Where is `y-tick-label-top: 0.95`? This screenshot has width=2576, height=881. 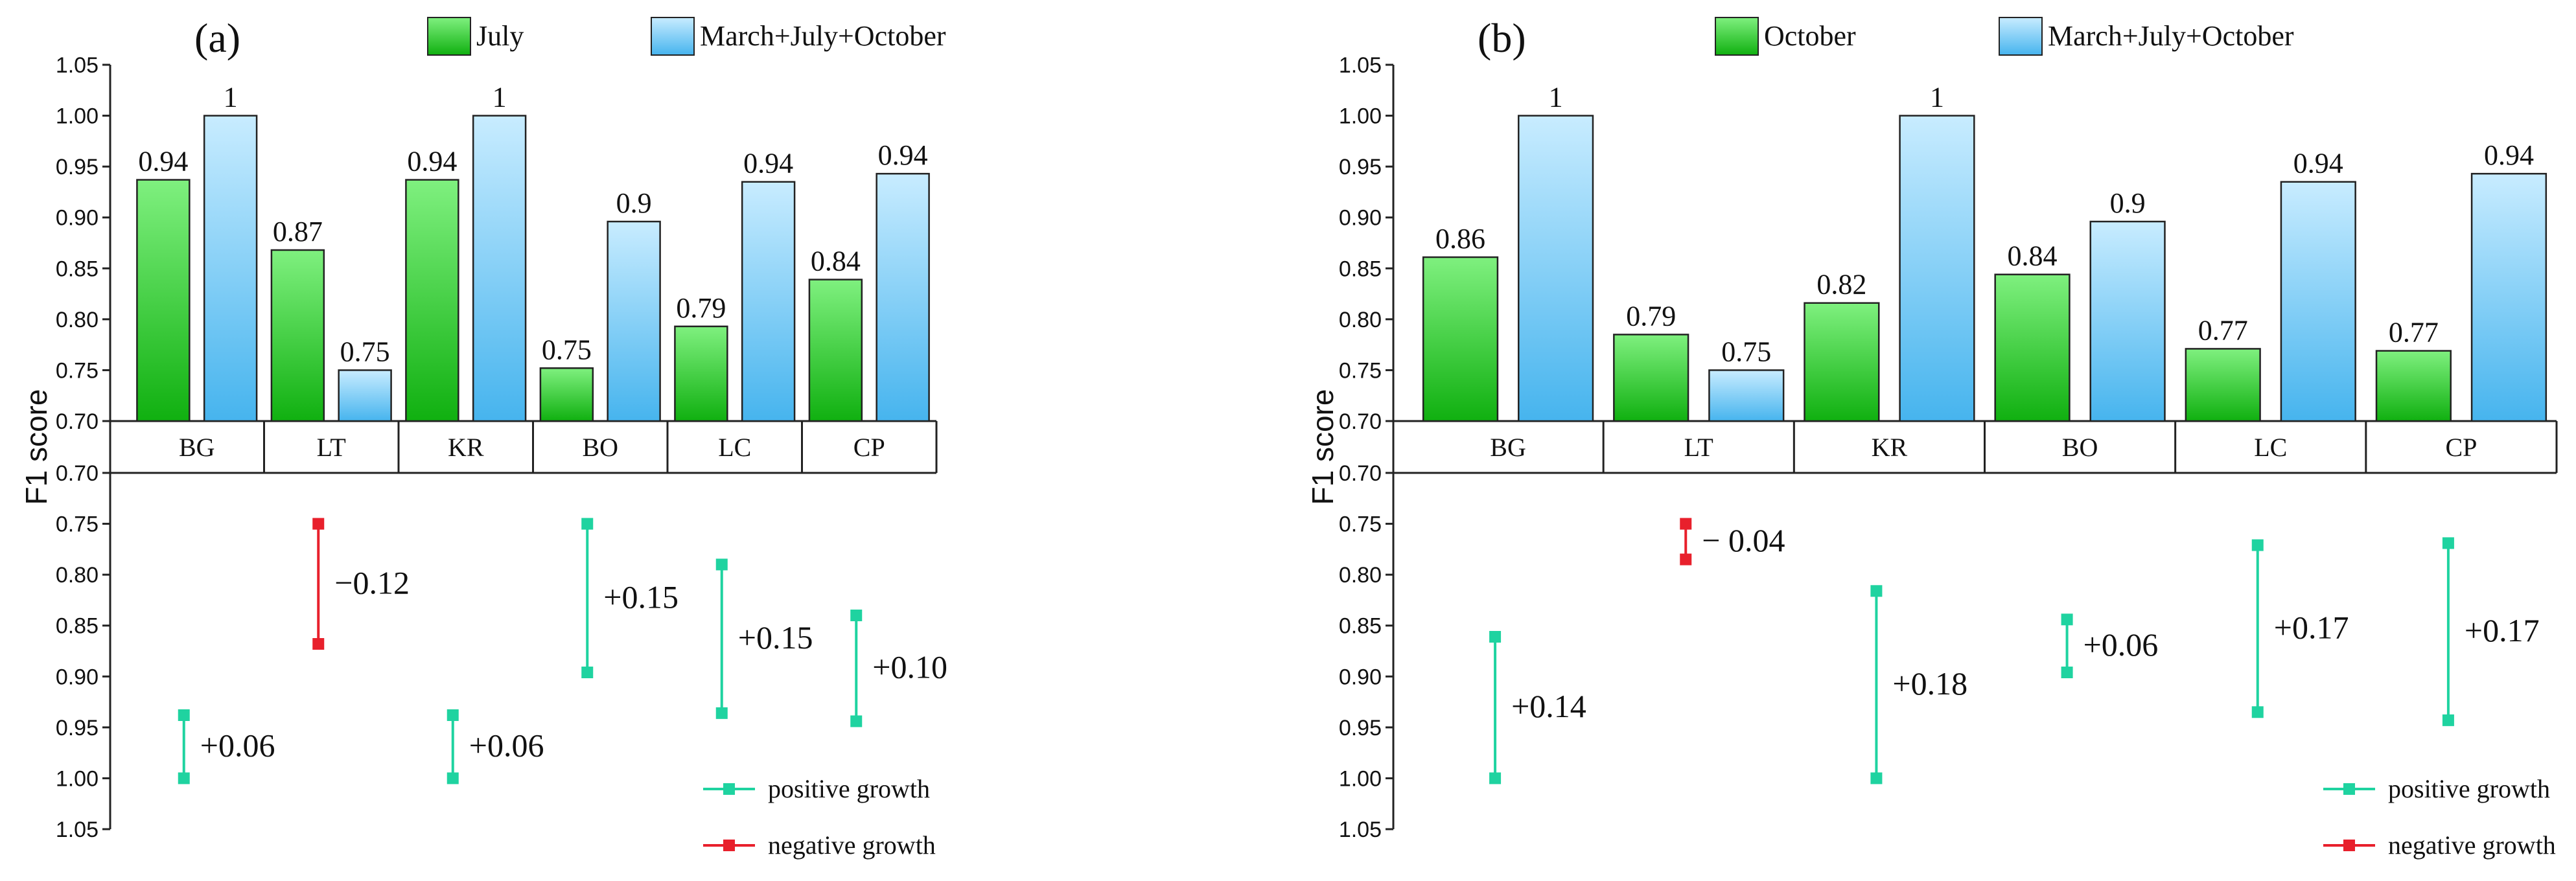 y-tick-label-top: 0.95 is located at coordinates (1361, 167).